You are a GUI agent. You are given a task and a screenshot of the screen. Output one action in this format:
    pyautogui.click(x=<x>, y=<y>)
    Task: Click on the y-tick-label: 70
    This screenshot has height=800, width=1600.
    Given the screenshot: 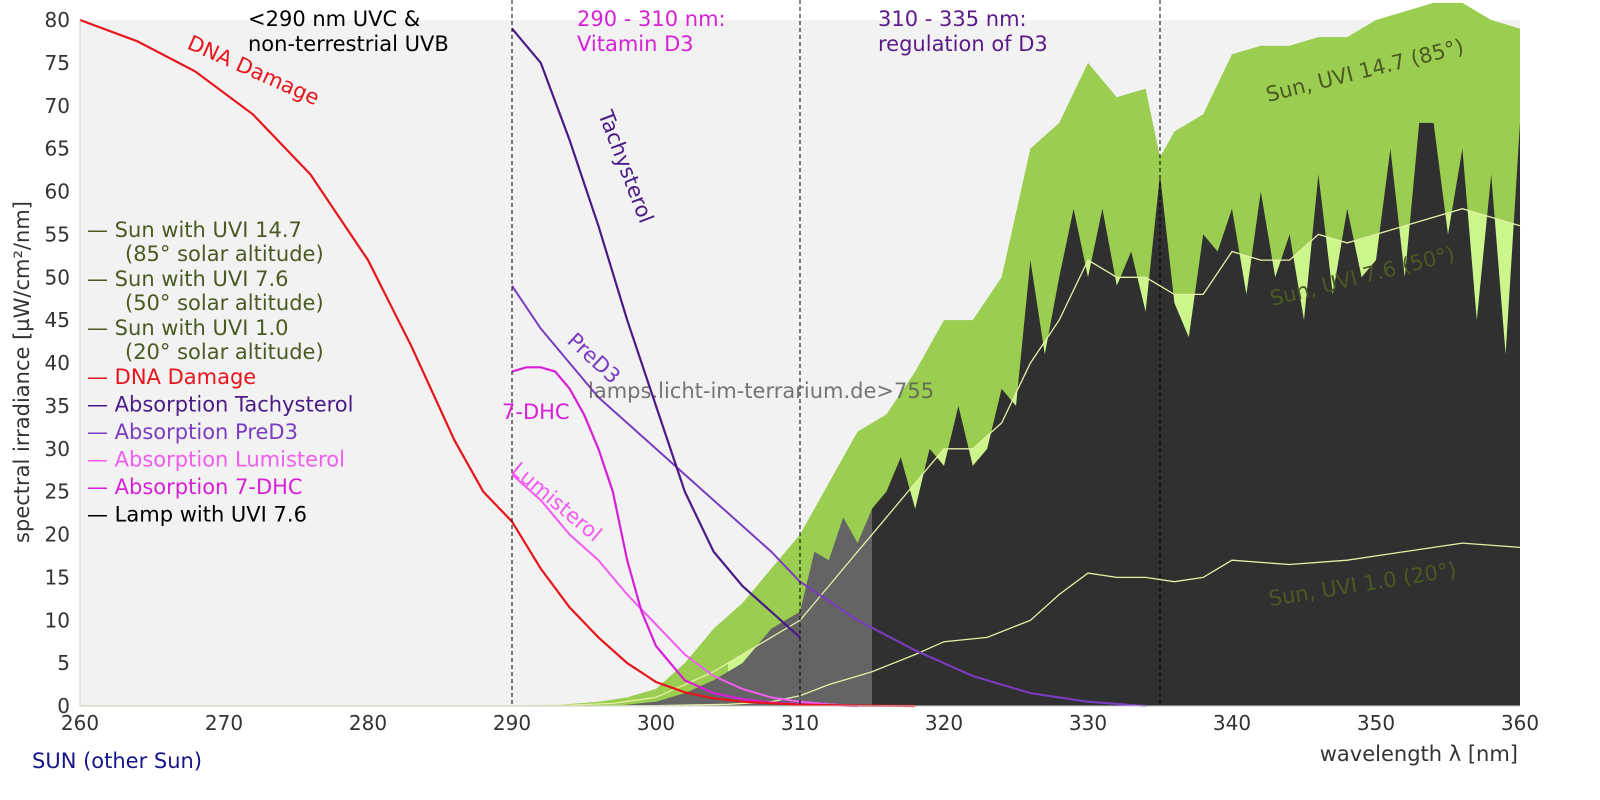 What is the action you would take?
    pyautogui.click(x=57, y=106)
    